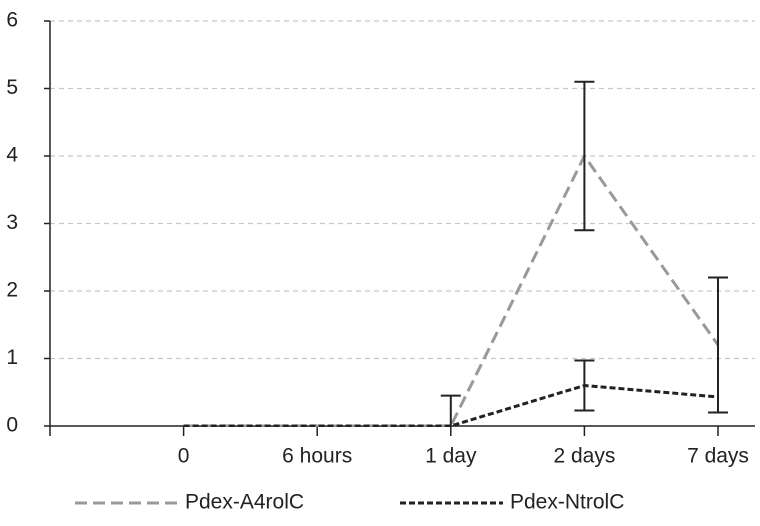  Describe the element at coordinates (12, 290) in the screenshot. I see `y-tick-label: 2` at that location.